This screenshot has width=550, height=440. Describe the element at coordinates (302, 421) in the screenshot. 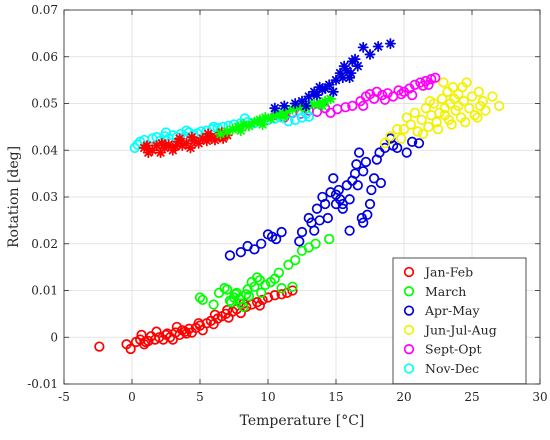

I see `x-axis-label: Temperature [°C]` at that location.